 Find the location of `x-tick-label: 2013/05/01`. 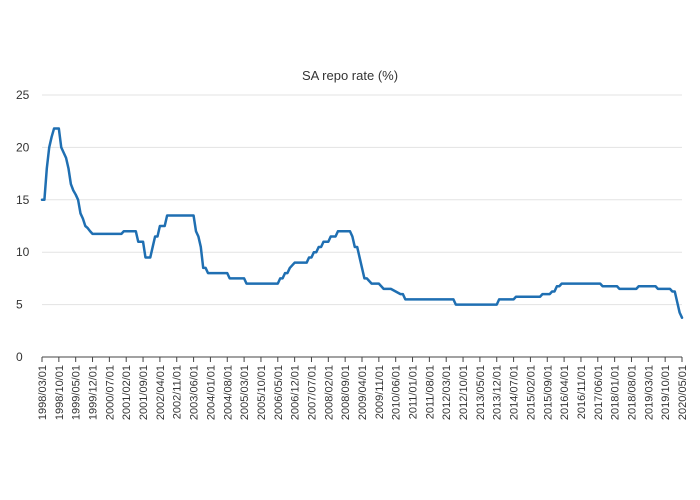

x-tick-label: 2013/05/01 is located at coordinates (481, 392).